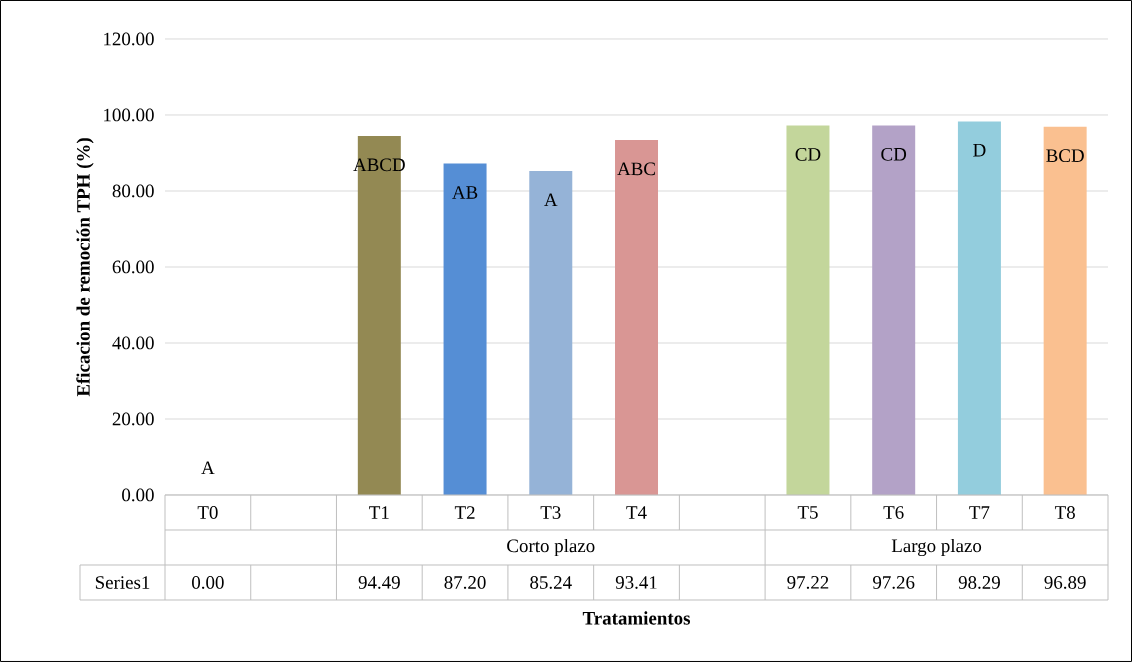 Image resolution: width=1132 pixels, height=662 pixels. What do you see at coordinates (122, 582) in the screenshot?
I see `text: Series1` at bounding box center [122, 582].